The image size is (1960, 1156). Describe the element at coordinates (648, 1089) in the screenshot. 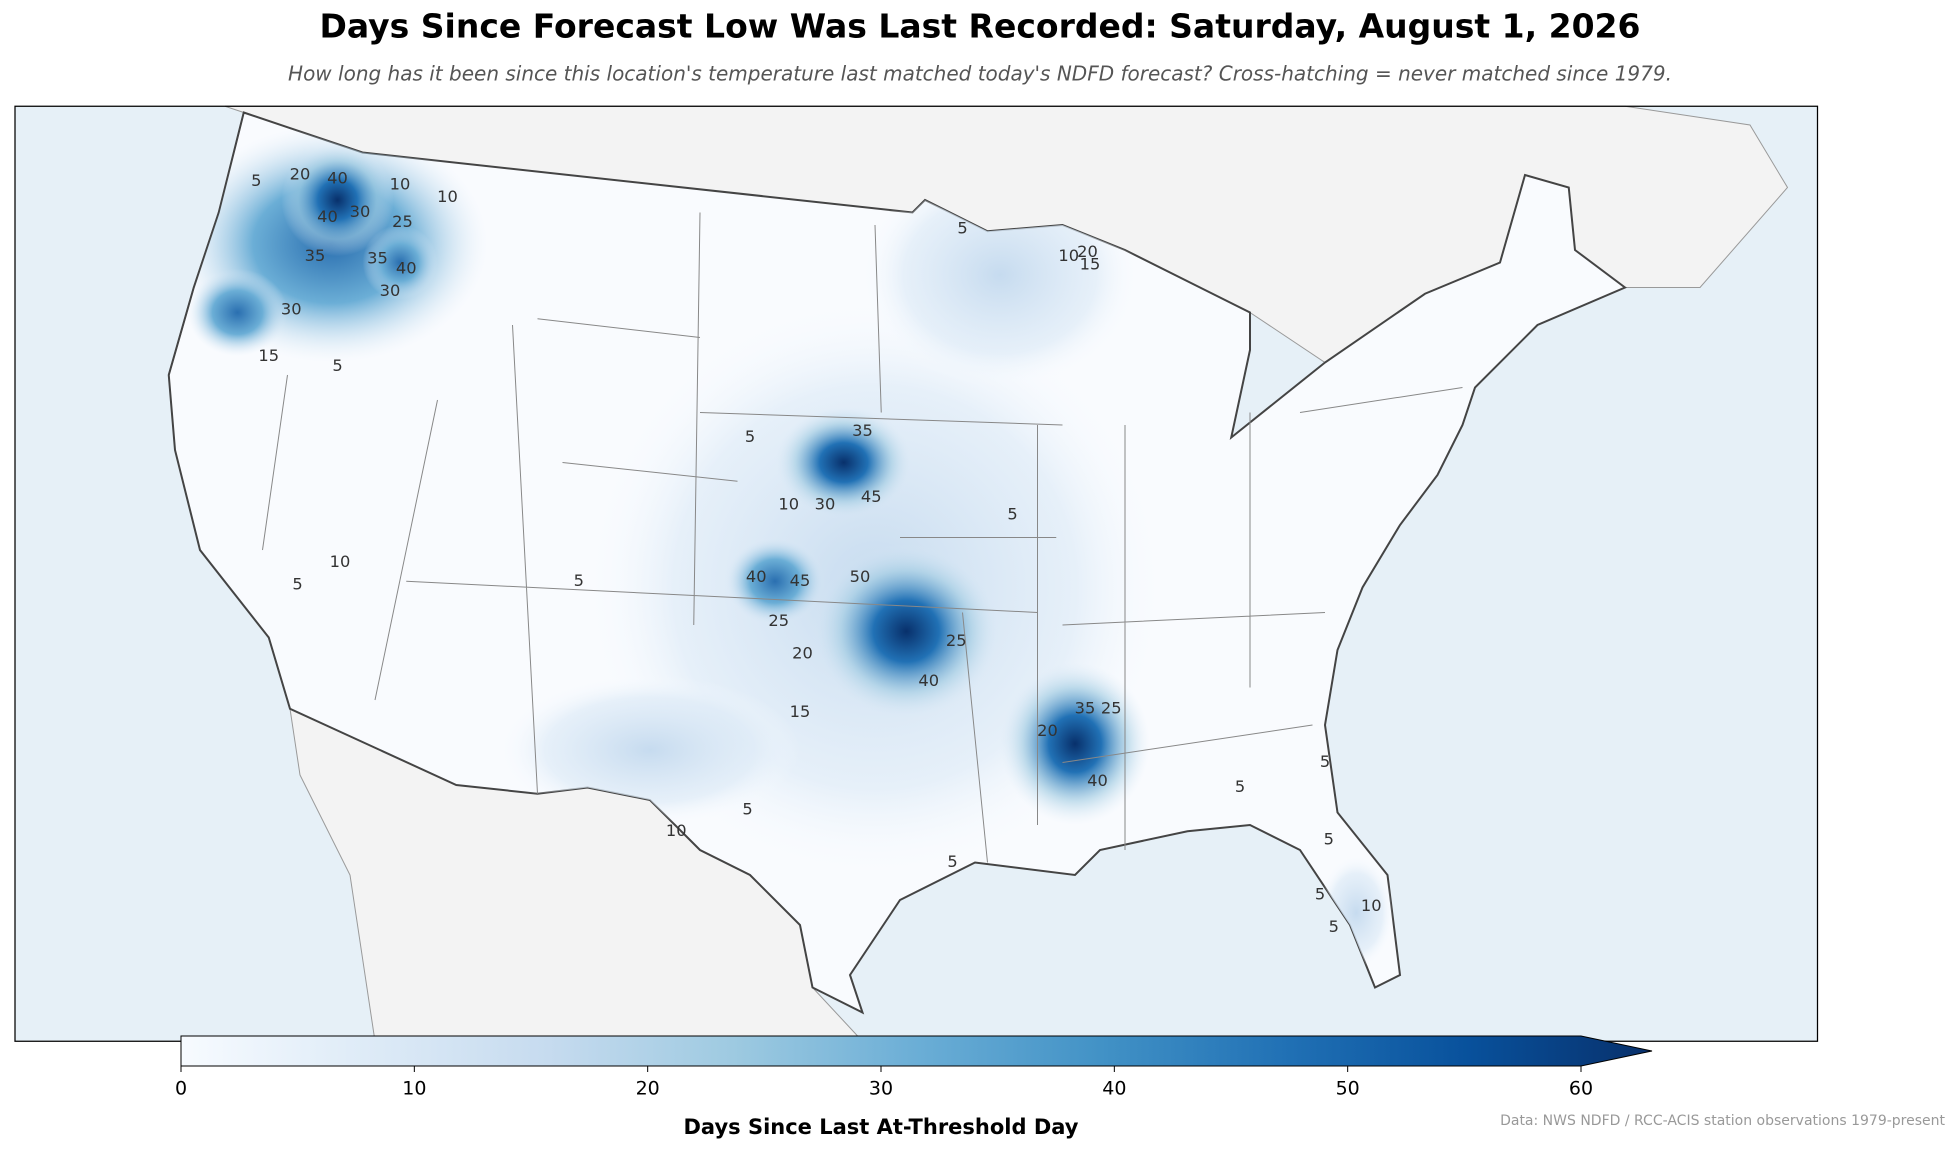

I see `colorbar-tick-label: 20` at that location.